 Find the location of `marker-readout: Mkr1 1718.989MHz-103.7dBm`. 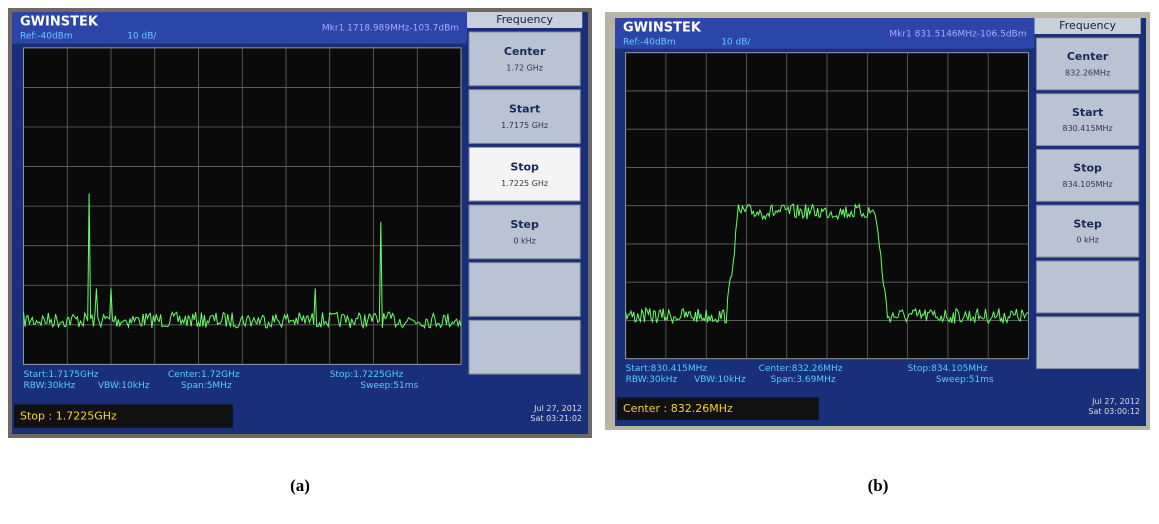

marker-readout: Mkr1 1718.989MHz-103.7dBm is located at coordinates (390, 29).